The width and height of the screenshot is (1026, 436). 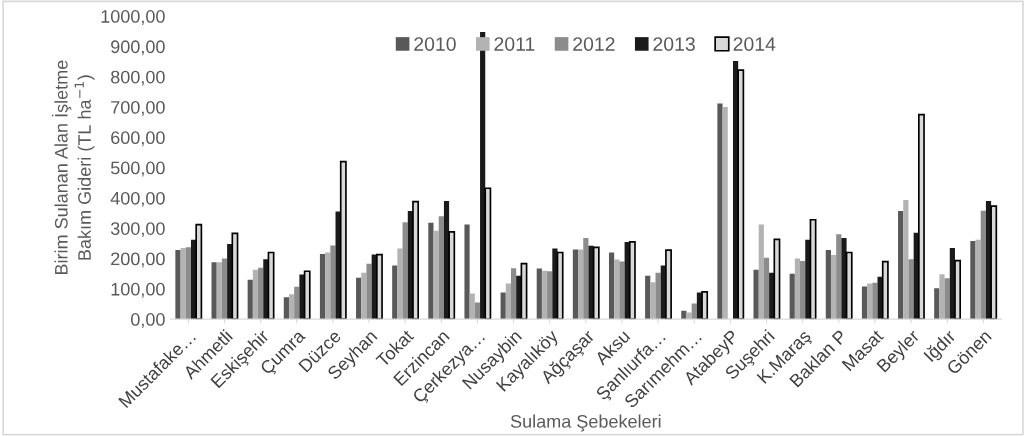 I want to click on legend-label: 2012, so click(x=594, y=44).